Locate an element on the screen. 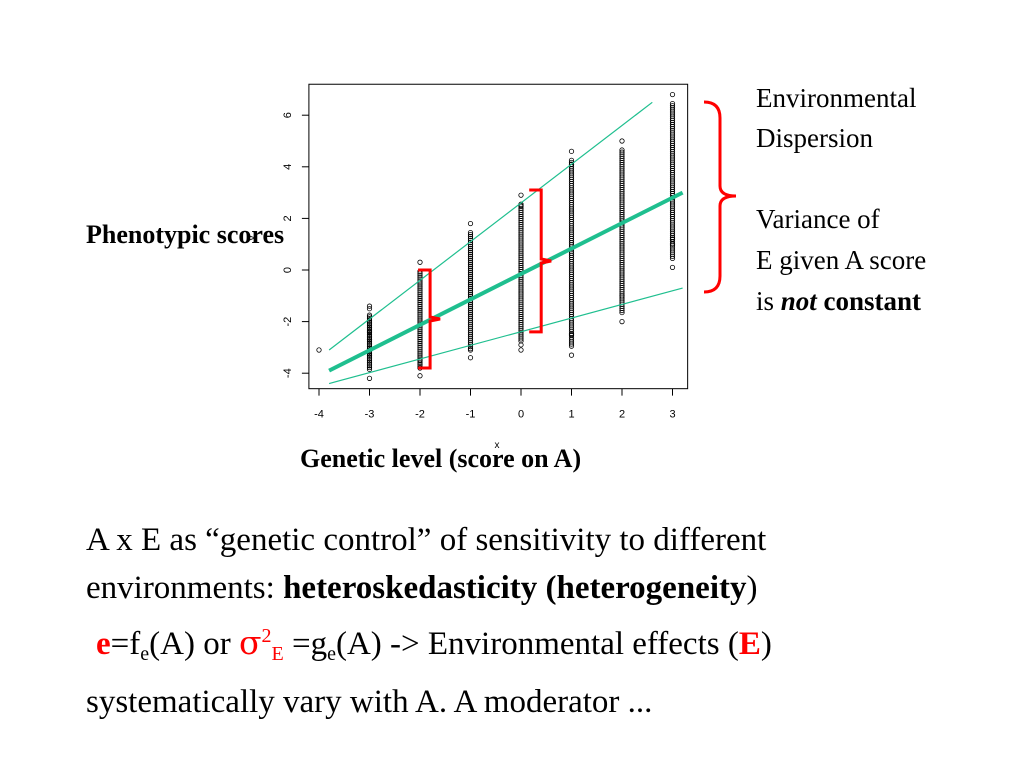 The width and height of the screenshot is (1024, 768). eq-ge: =g is located at coordinates (305, 644).